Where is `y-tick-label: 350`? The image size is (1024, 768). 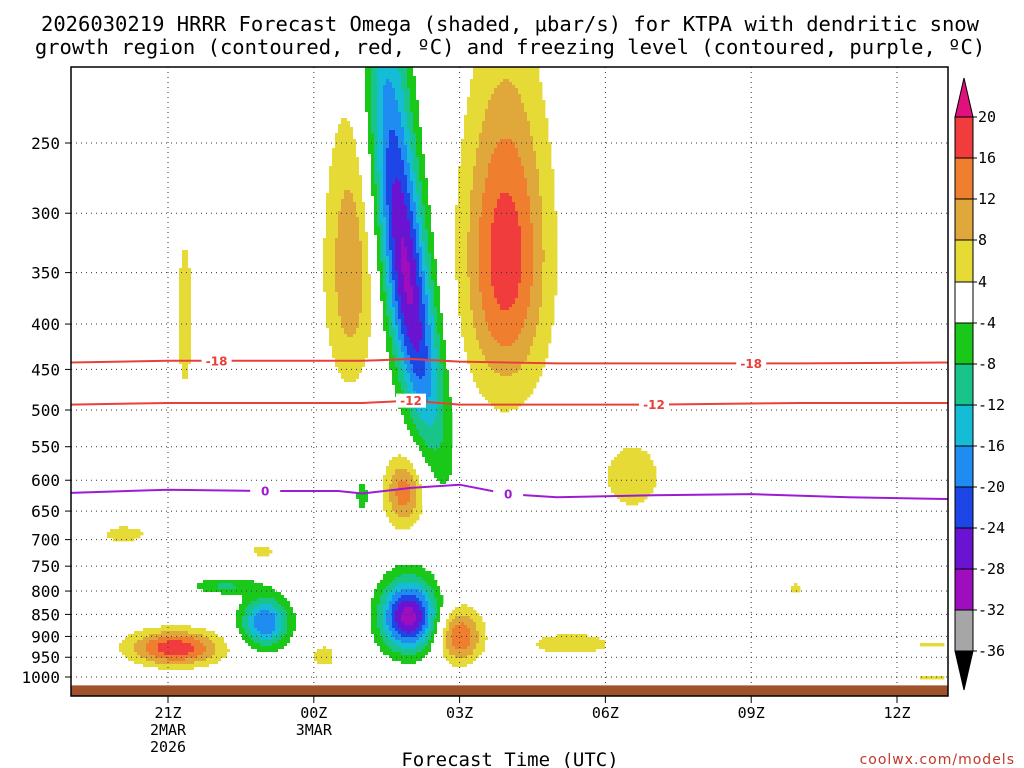 y-tick-label: 350 is located at coordinates (45, 273).